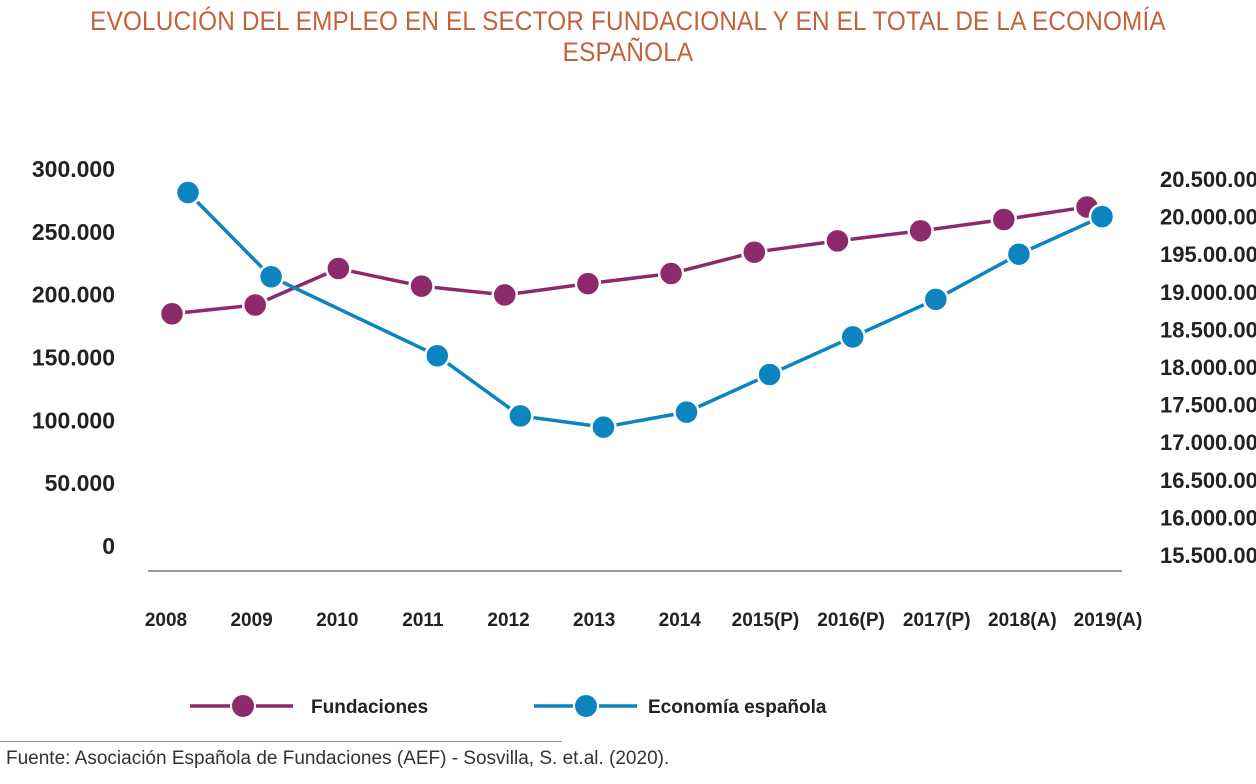 This screenshot has height=784, width=1256. Describe the element at coordinates (251, 620) in the screenshot. I see `x-tick-label: 2009` at that location.